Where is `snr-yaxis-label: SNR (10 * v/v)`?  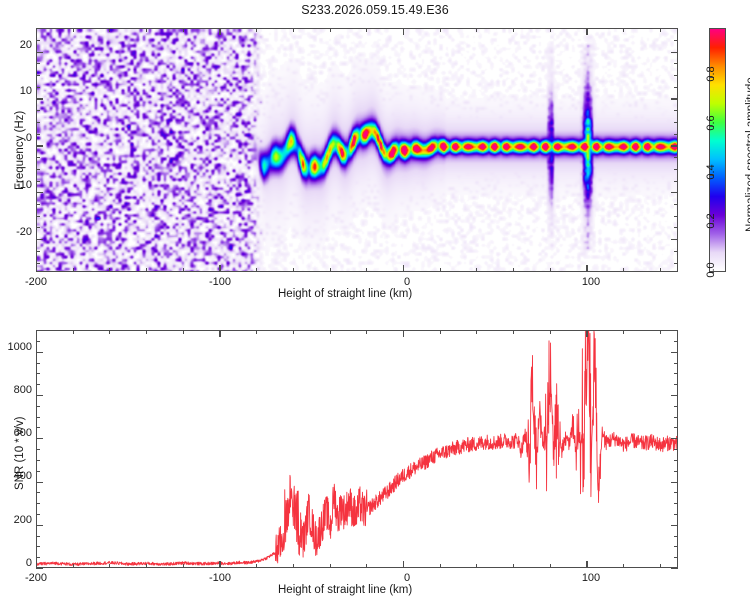 snr-yaxis-label: SNR (10 * v/v) is located at coordinates (20, 453).